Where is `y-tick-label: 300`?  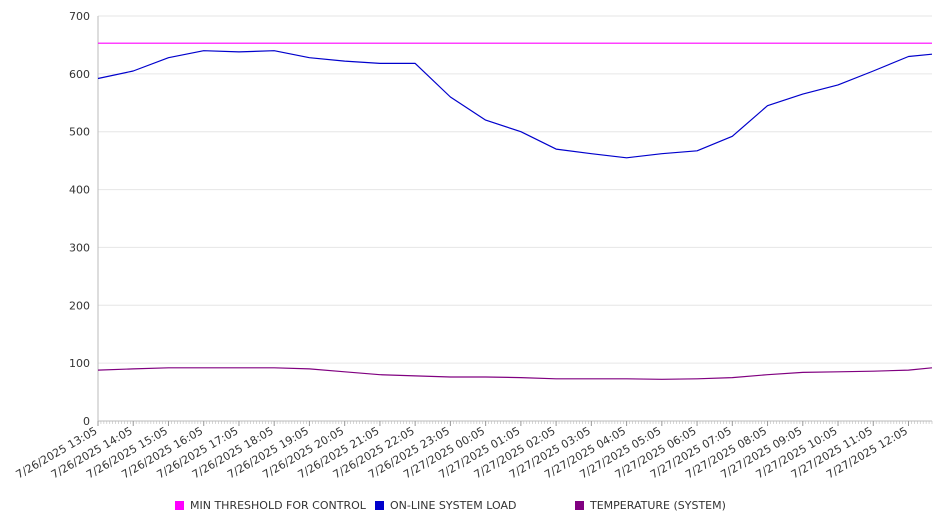 y-tick-label: 300 is located at coordinates (79, 247).